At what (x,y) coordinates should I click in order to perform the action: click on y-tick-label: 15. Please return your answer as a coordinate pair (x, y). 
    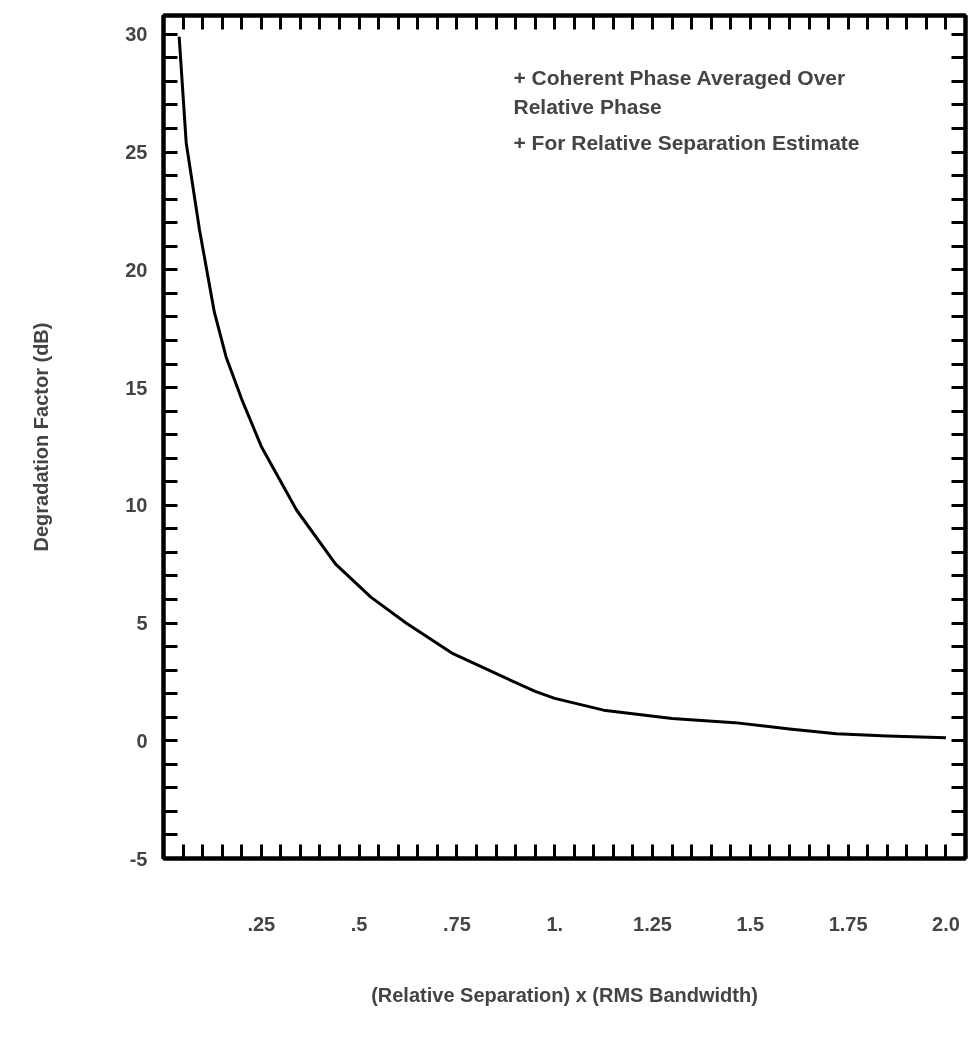
    Looking at the image, I should click on (136, 387).